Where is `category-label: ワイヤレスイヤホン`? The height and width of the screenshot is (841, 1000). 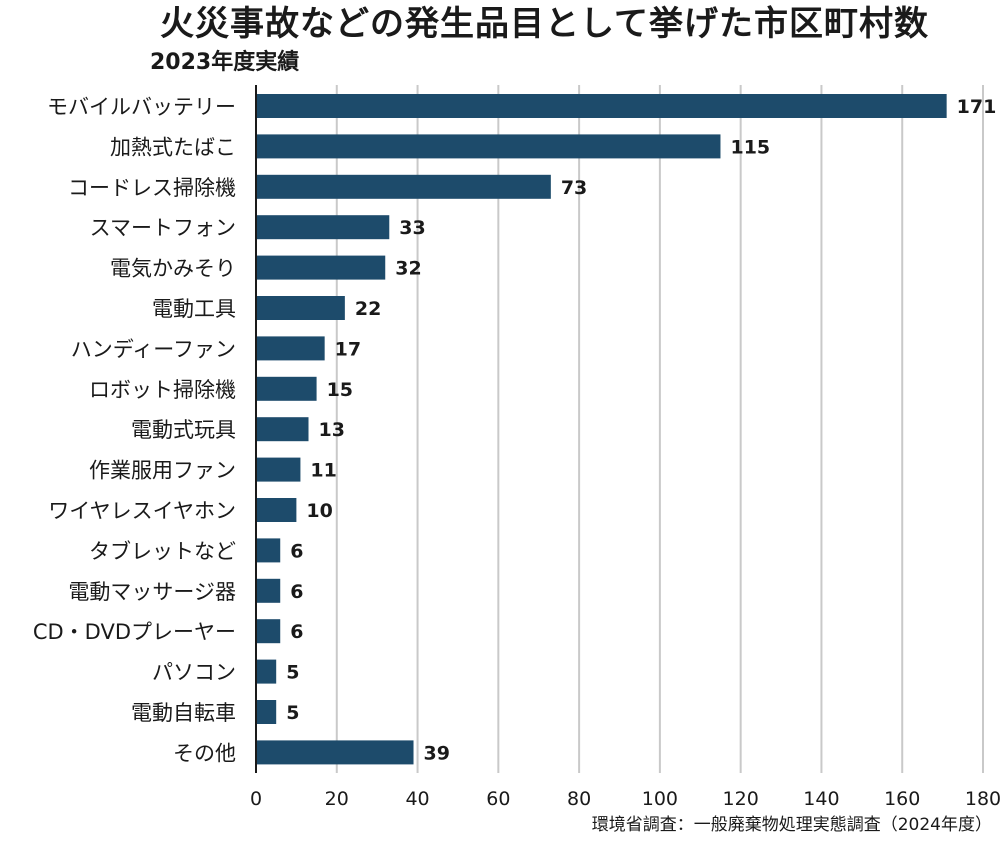
category-label: ワイヤレスイヤホン is located at coordinates (142, 511).